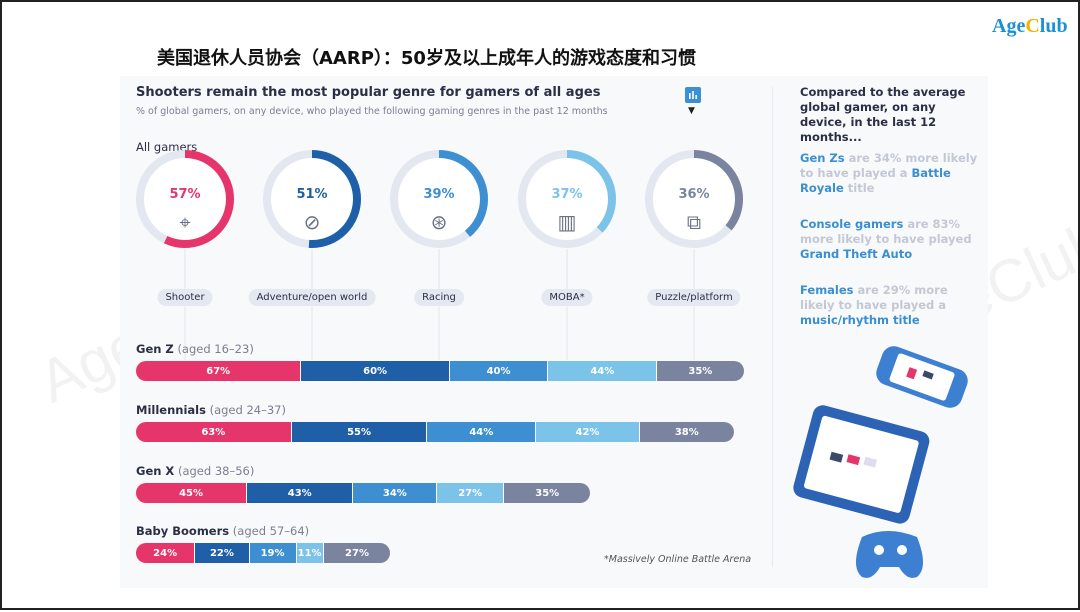 The image size is (1080, 612). I want to click on crosshair-icon: ⌖, so click(184, 222).